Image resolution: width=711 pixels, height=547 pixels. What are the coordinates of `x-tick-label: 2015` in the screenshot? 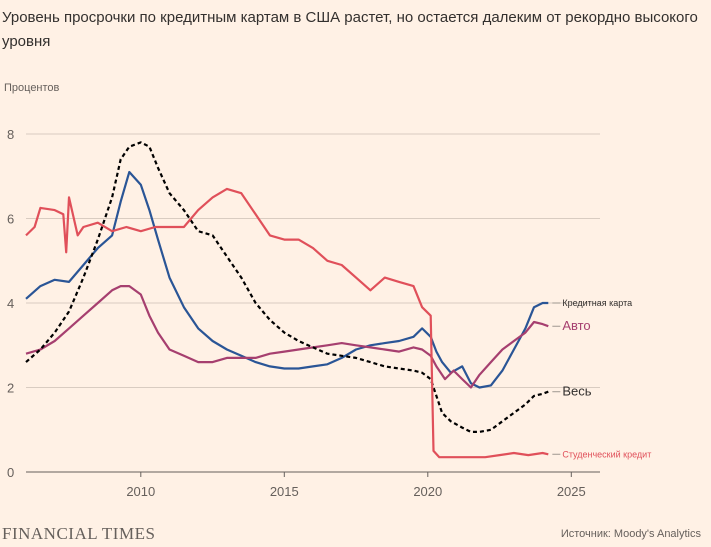 It's located at (284, 491).